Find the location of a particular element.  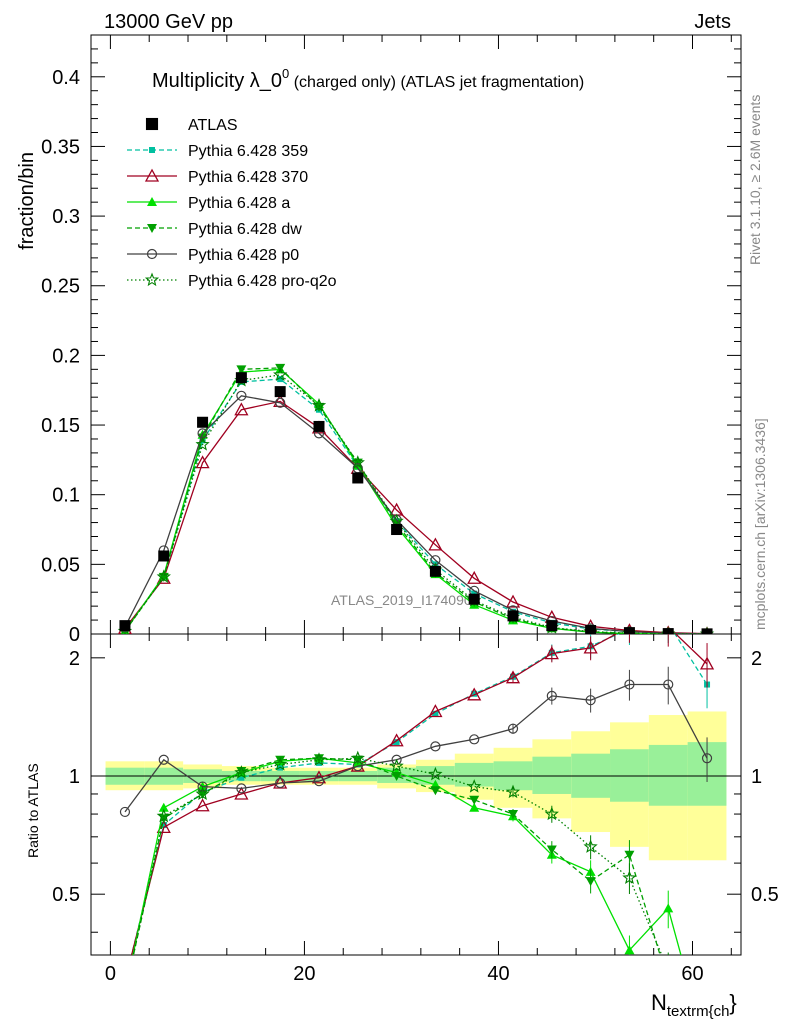

series-0-main-point is located at coordinates (280, 379).